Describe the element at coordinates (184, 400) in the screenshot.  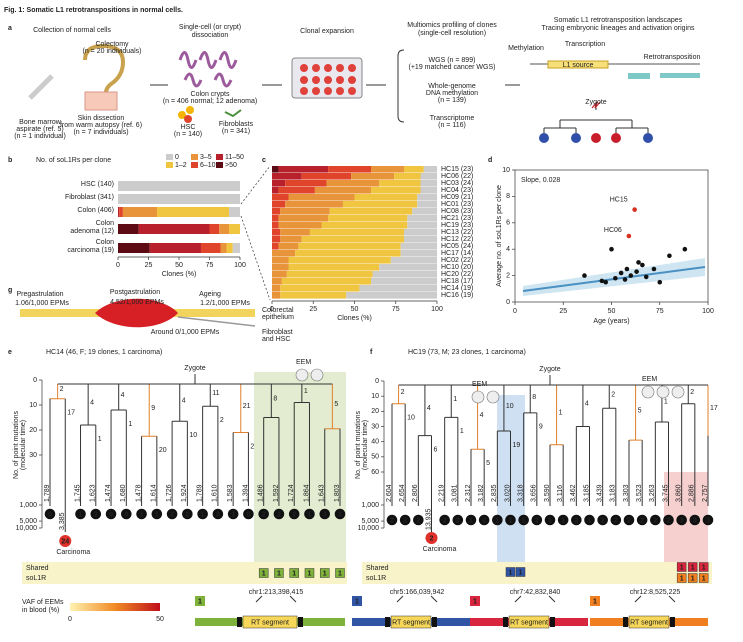
I see `branch-length: 4` at that location.